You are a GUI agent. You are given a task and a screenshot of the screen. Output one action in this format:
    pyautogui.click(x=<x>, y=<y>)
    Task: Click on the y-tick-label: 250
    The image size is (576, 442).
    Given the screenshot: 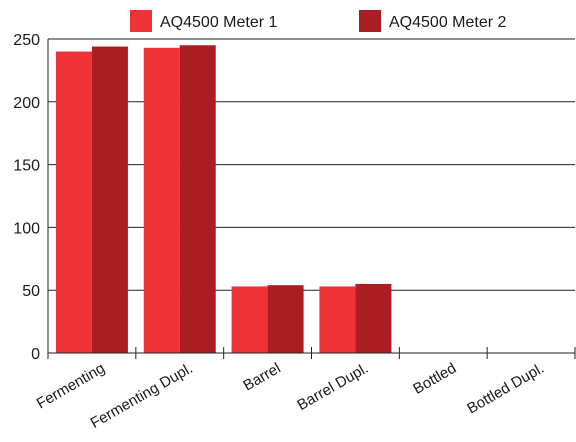 What is the action you would take?
    pyautogui.click(x=26, y=40)
    